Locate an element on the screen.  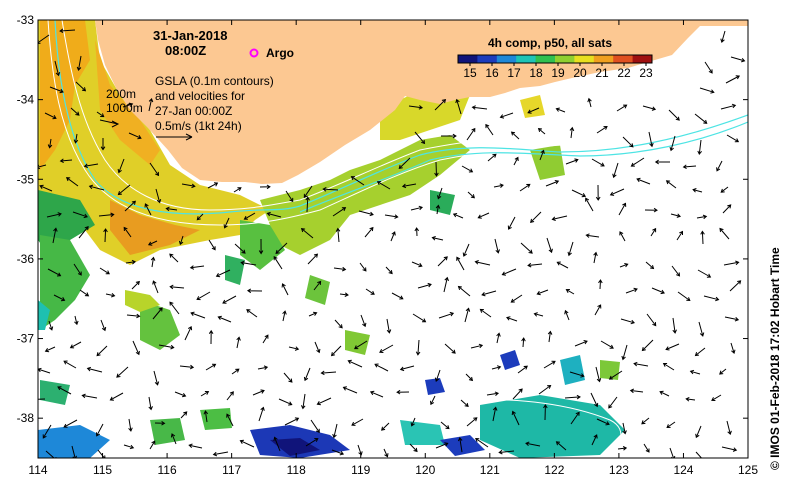
annotation-line-4: 0.5m/s (1kt 24h) is located at coordinates (198, 126).